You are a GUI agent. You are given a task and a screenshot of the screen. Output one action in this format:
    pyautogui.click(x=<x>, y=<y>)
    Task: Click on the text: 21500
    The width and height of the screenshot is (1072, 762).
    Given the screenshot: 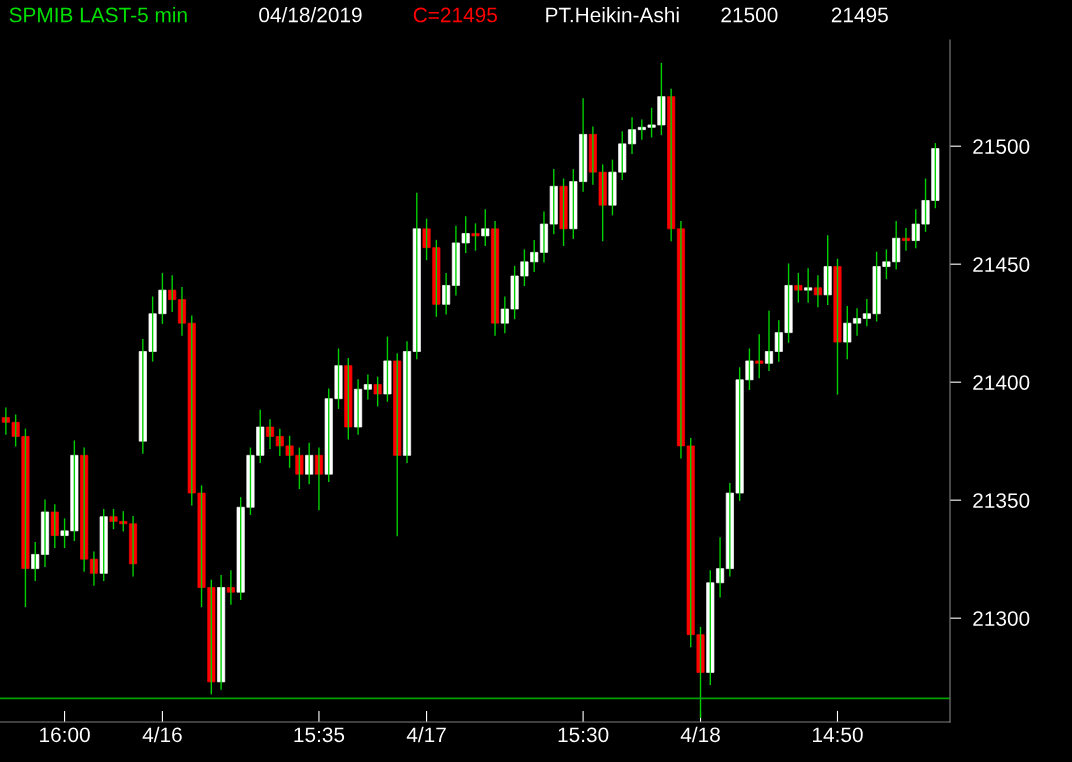 What is the action you would take?
    pyautogui.click(x=749, y=15)
    